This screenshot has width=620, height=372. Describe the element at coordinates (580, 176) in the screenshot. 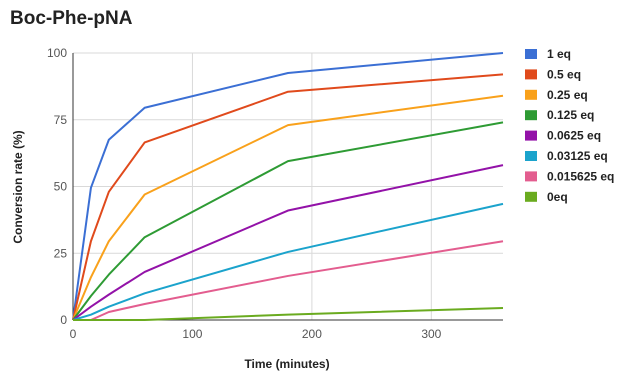

I see `legend-label: 0.015625 eq` at that location.